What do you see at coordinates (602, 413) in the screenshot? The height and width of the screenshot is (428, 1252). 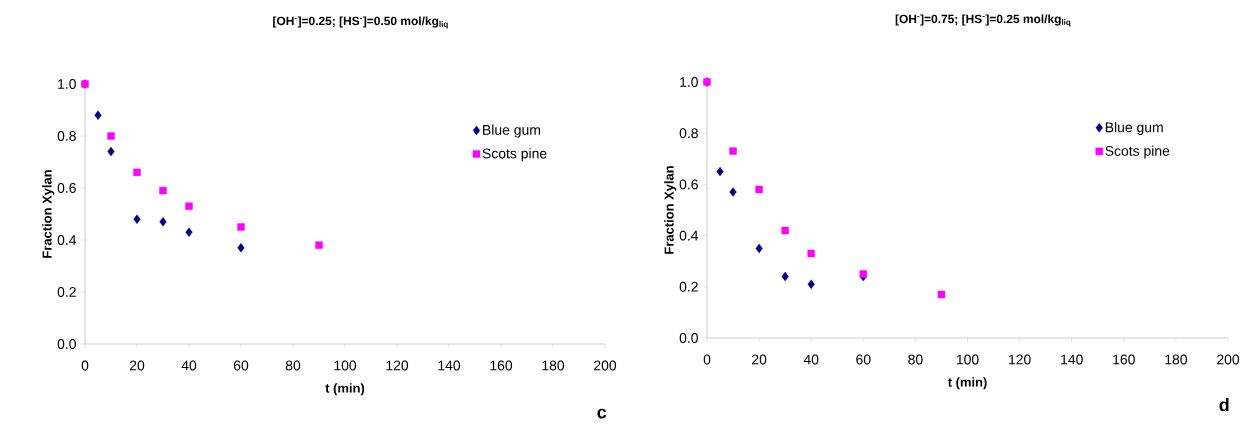 I see `text: c` at bounding box center [602, 413].